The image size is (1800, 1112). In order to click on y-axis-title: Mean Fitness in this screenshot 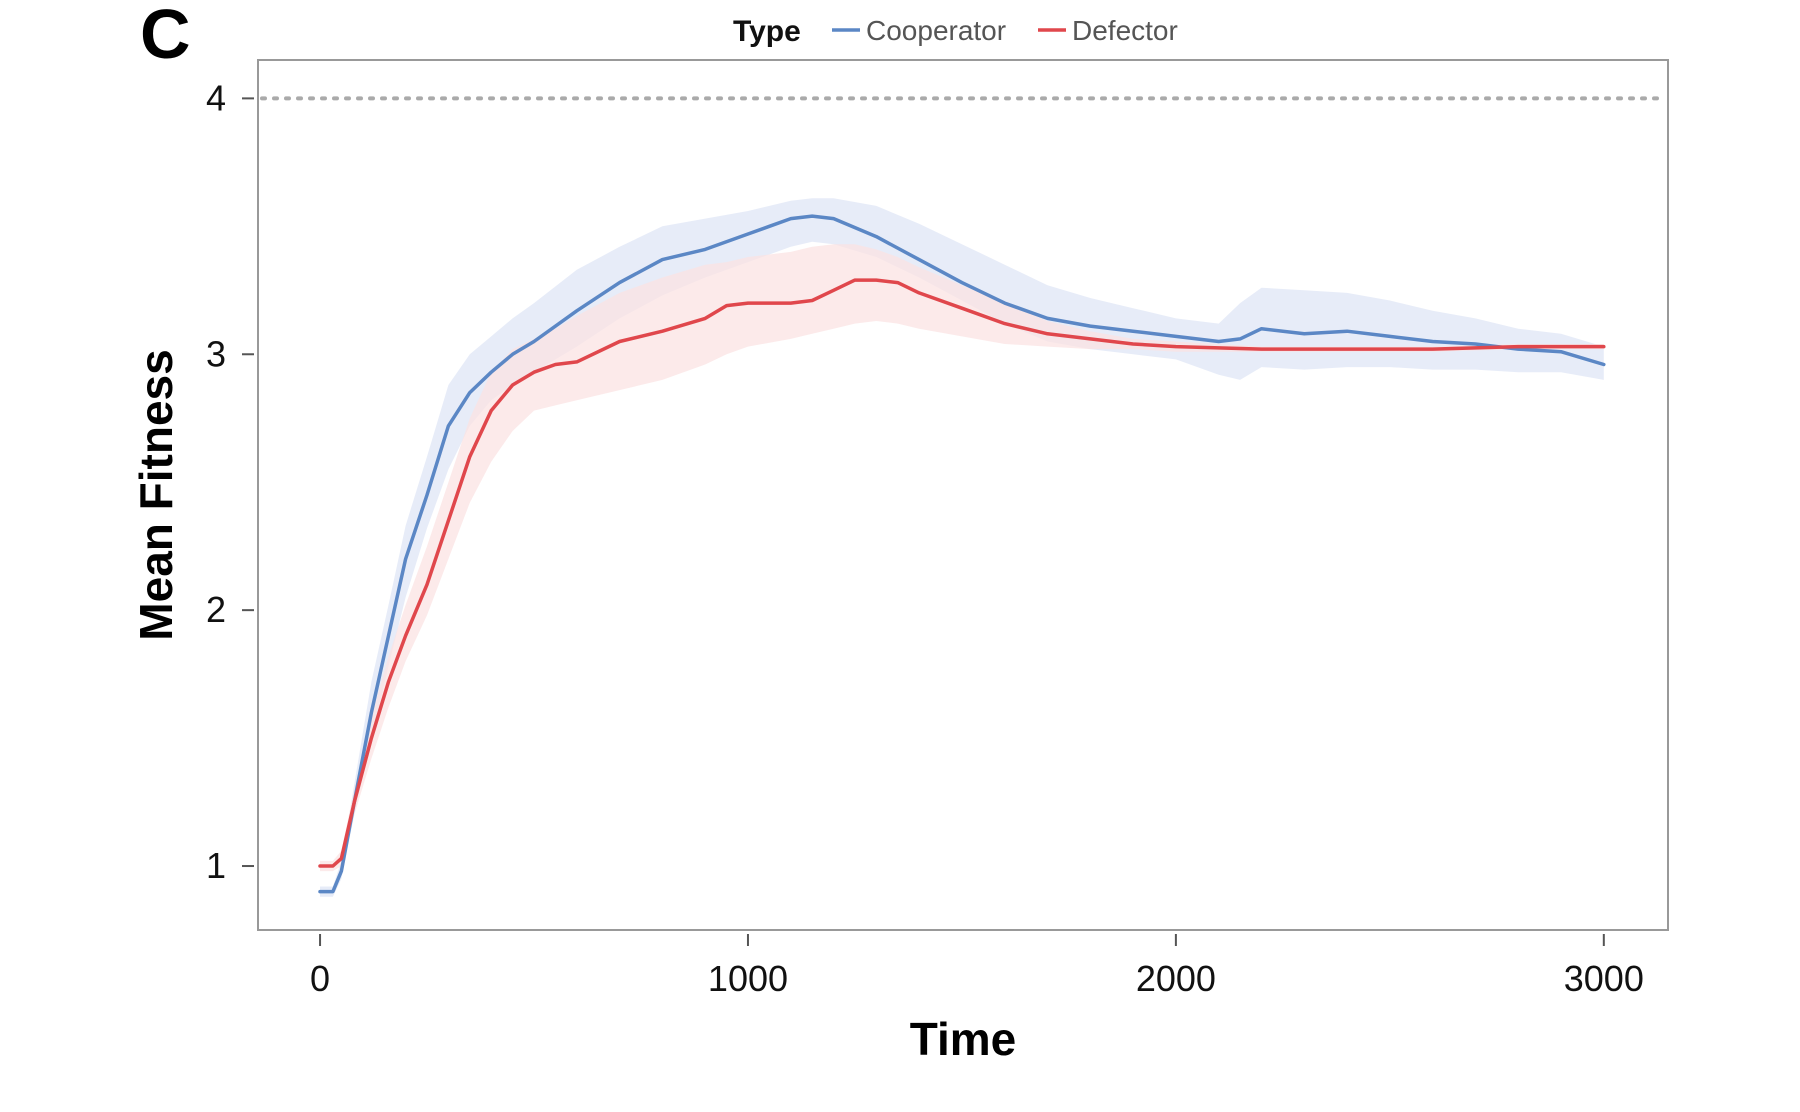, I will do `click(156, 494)`.